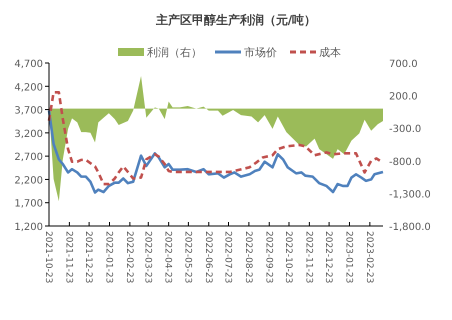 This screenshot has width=452, height=320. What do you see at coordinates (28, 158) in the screenshot?
I see `y-tick-label: 2,700` at bounding box center [28, 158].